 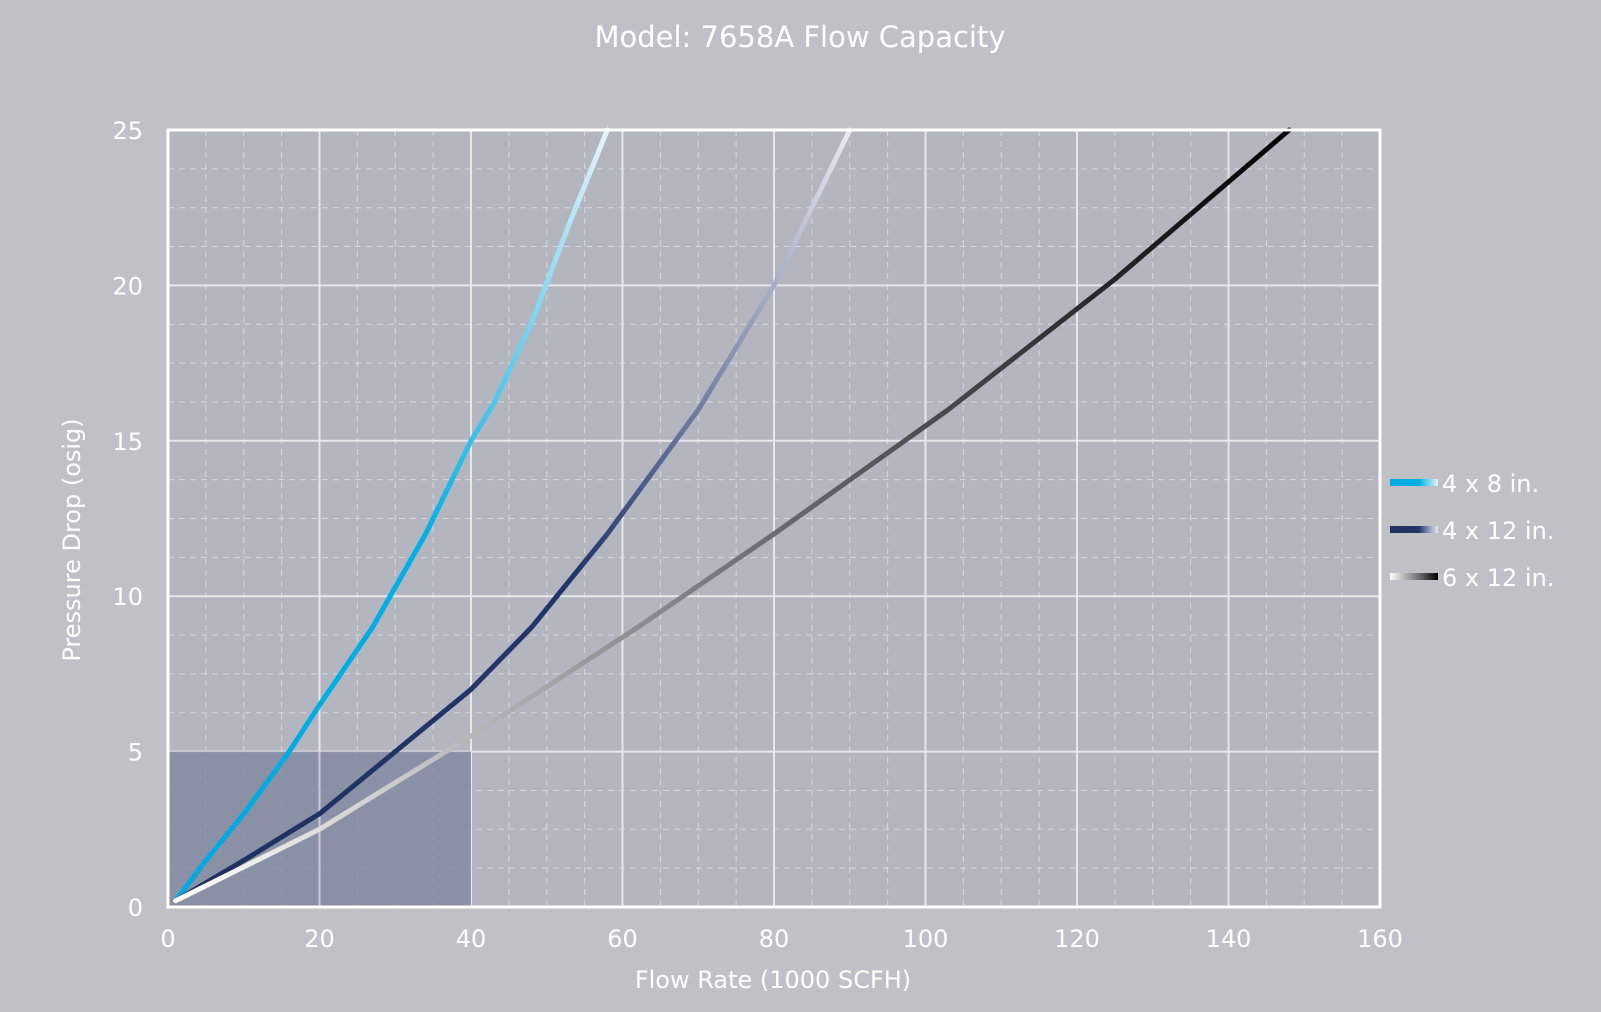 What do you see at coordinates (135, 753) in the screenshot?
I see `y-tick-label: 5` at bounding box center [135, 753].